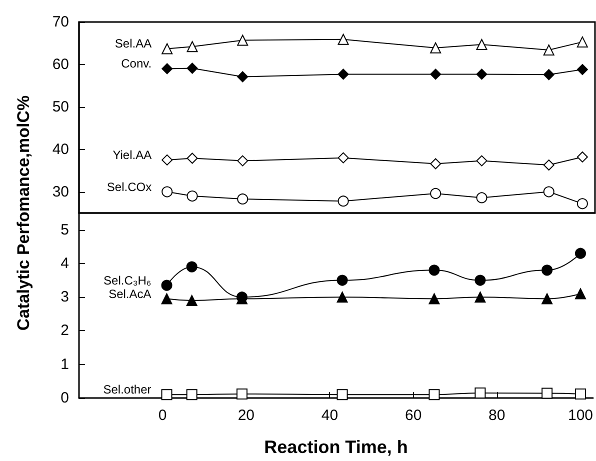 The width and height of the screenshot is (596, 461). I want to click on series-label: Conv., so click(136, 63).